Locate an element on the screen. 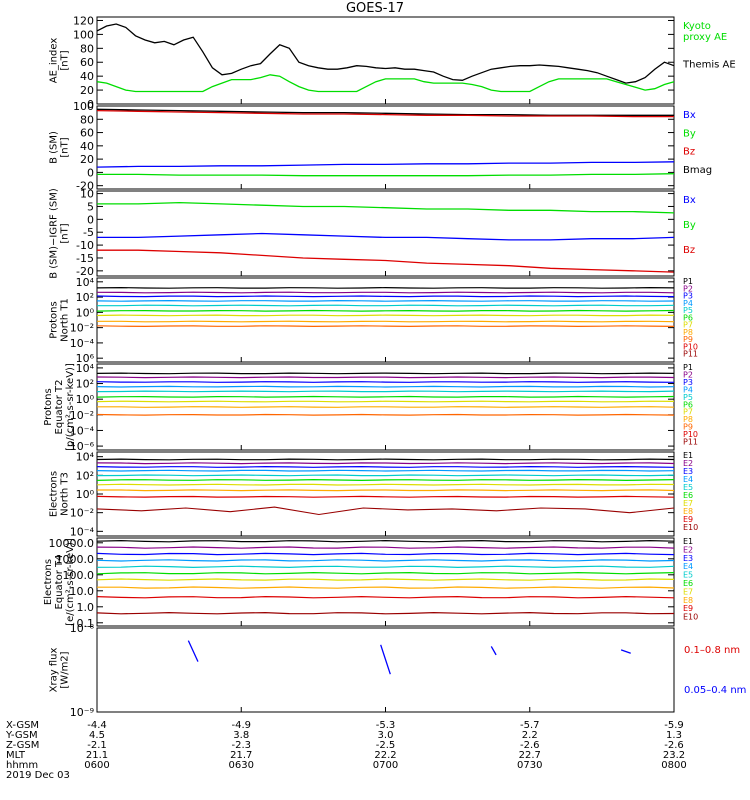 The image size is (750, 800). xaxis-value-0-3: -5.7 is located at coordinates (530, 725).